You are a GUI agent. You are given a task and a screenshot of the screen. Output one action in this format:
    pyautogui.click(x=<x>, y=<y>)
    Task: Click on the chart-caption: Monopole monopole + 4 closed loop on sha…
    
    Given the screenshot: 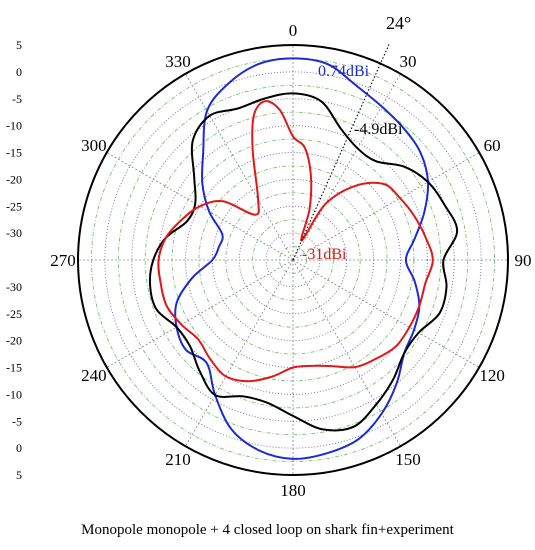 What is the action you would take?
    pyautogui.click(x=267, y=530)
    